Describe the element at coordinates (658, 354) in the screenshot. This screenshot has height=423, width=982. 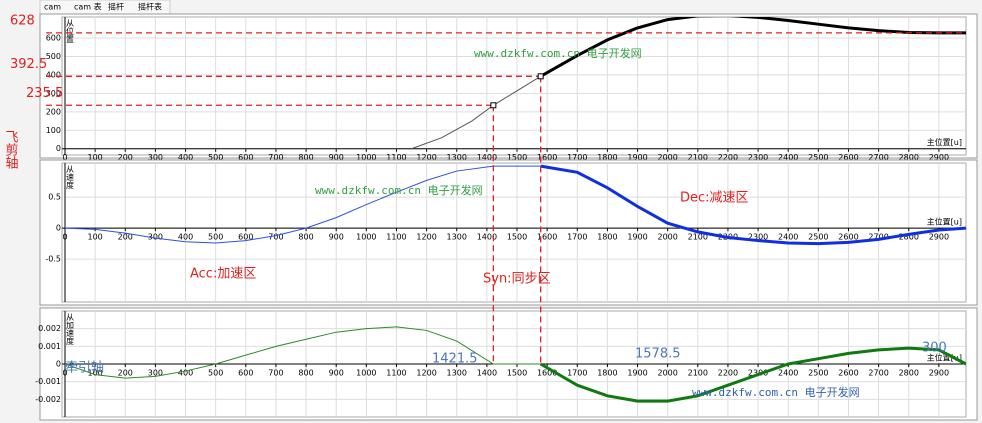
I see `guide-label: 1578.5` at that location.